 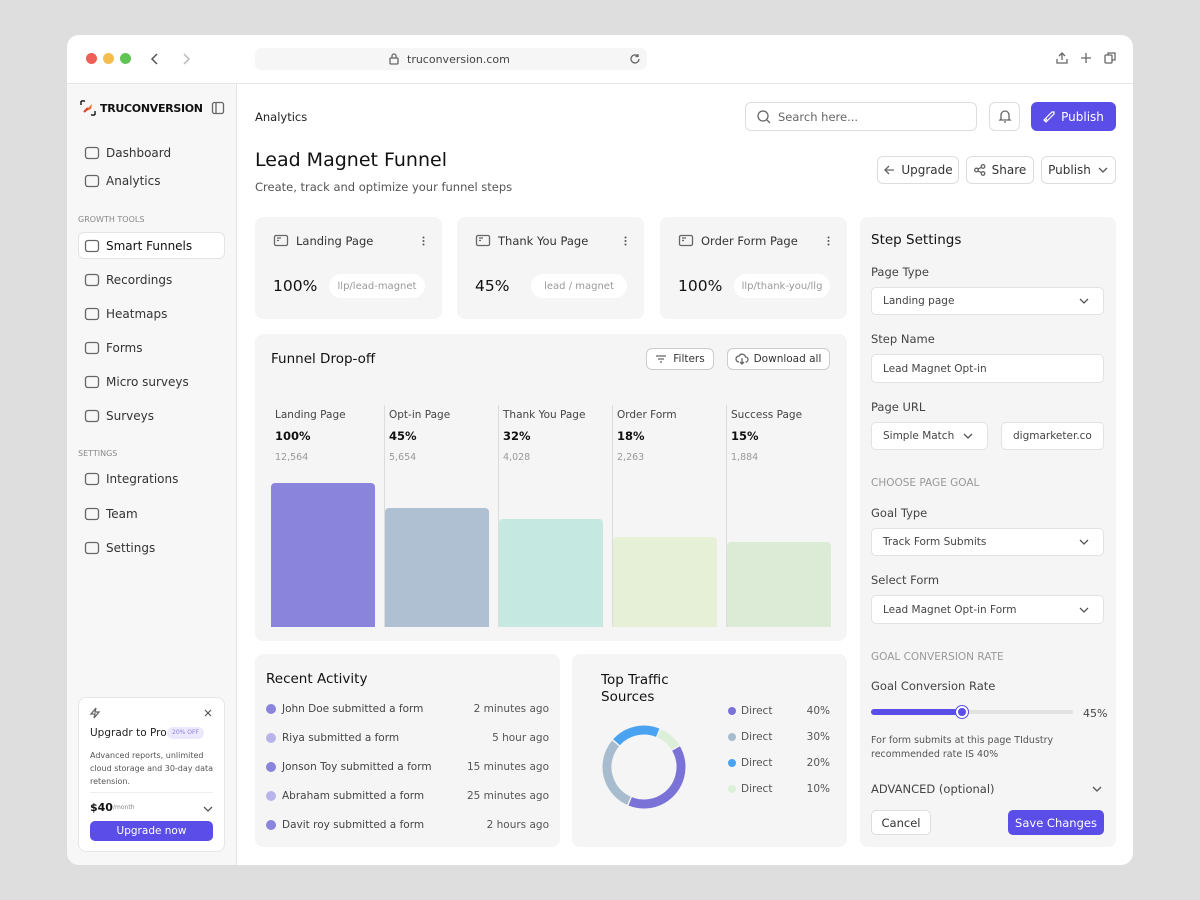 I want to click on promo-period: /month, so click(x=124, y=807).